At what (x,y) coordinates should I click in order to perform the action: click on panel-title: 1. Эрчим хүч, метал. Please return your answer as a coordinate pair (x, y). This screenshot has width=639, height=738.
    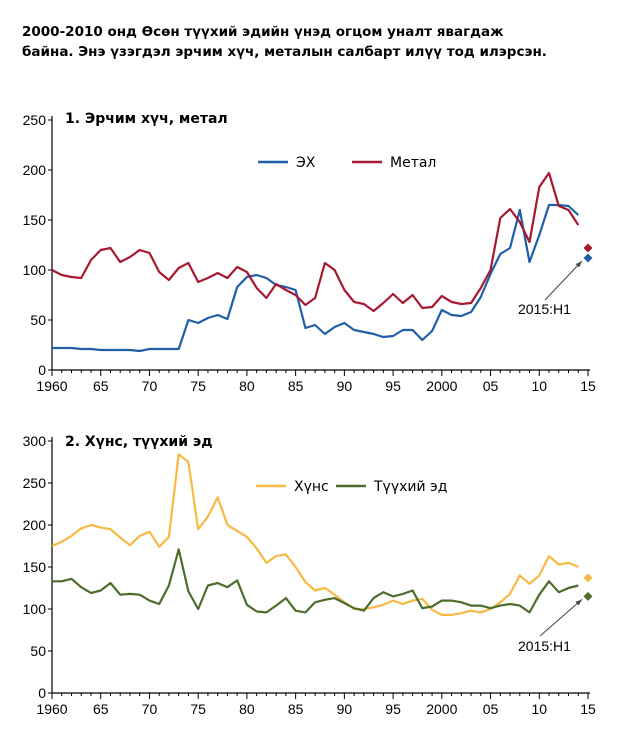
    Looking at the image, I should click on (146, 119).